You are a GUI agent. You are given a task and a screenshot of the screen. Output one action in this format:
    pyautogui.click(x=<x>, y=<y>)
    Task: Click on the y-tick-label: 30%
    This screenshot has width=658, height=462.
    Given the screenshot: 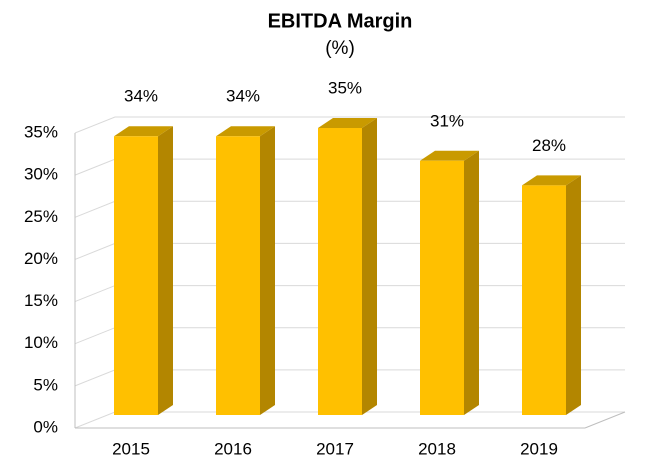 What is the action you would take?
    pyautogui.click(x=41, y=174)
    